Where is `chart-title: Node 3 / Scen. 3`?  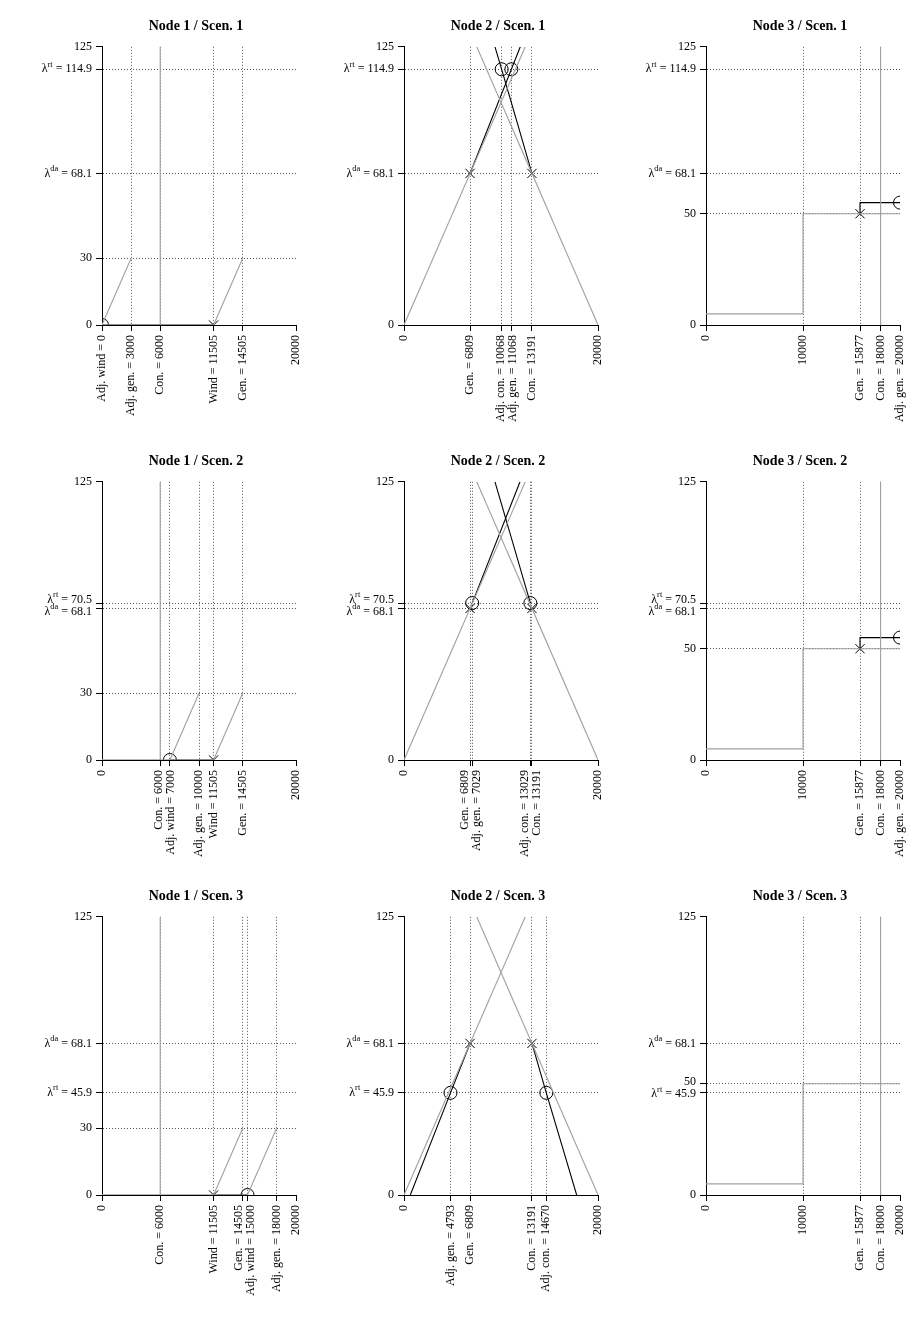
chart-title: Node 3 / Scen. 3 is located at coordinates (800, 896).